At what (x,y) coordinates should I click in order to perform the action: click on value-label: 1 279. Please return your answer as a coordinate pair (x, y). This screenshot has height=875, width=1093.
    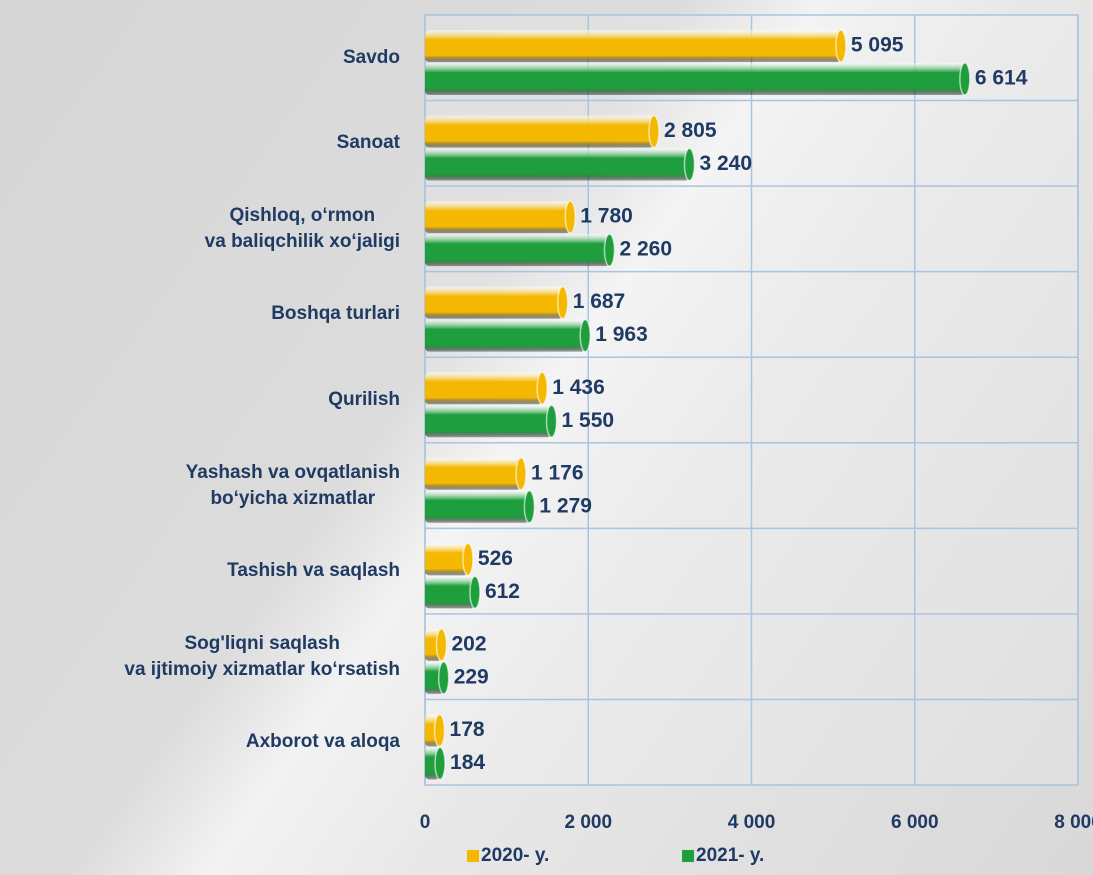
    Looking at the image, I should click on (565, 505).